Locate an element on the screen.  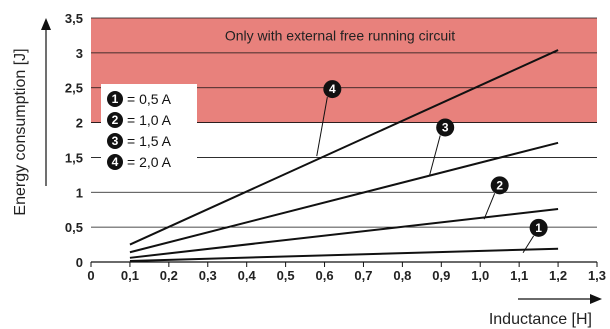
y-axis-title: Energy consumption [J] is located at coordinates (20, 131).